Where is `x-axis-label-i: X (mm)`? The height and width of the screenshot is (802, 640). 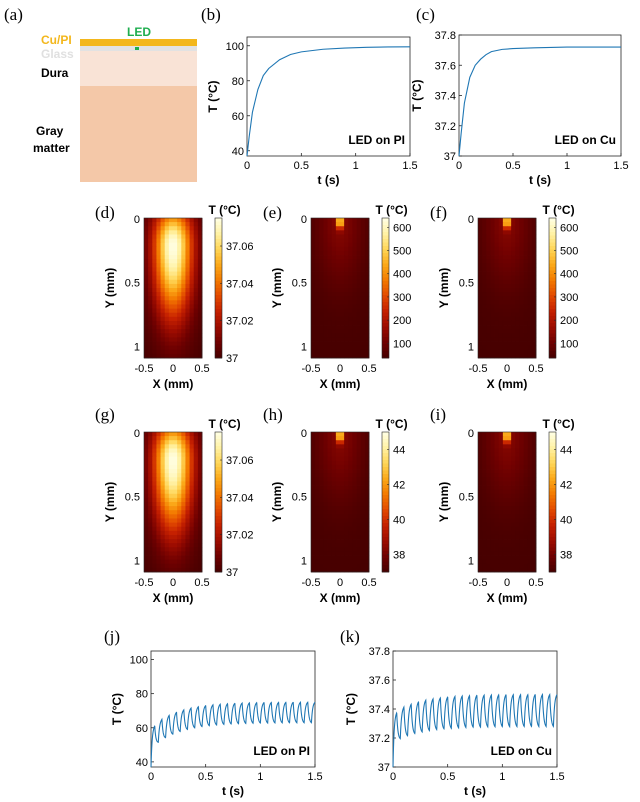 x-axis-label-i: X (mm) is located at coordinates (507, 598).